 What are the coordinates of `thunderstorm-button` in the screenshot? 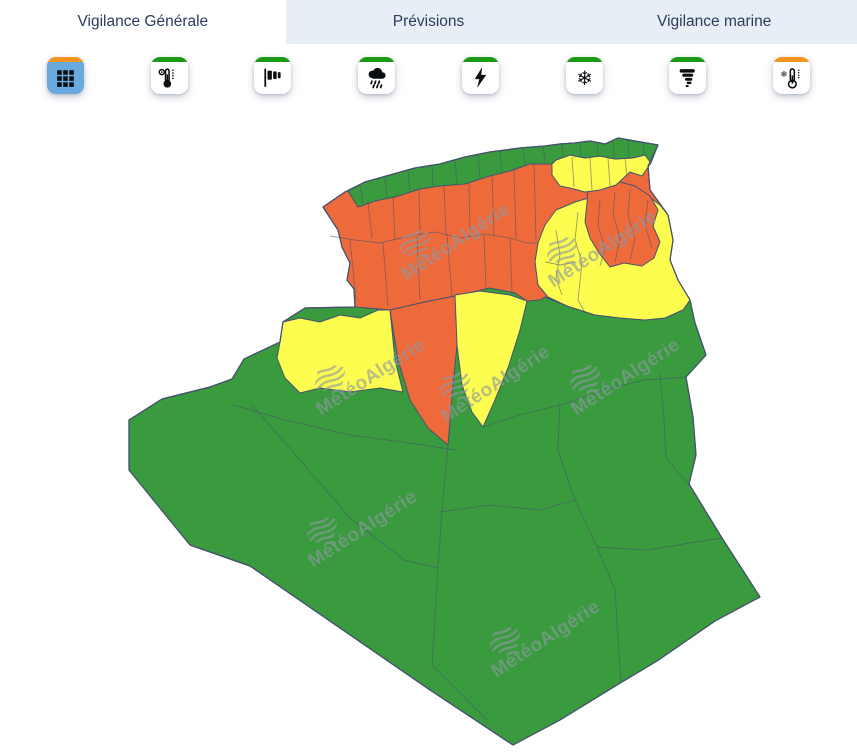 It's located at (480, 75).